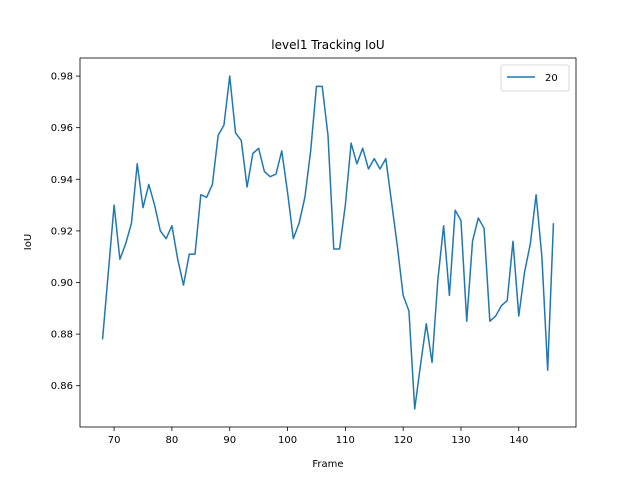  What do you see at coordinates (229, 440) in the screenshot?
I see `x-tick-label: 90` at bounding box center [229, 440].